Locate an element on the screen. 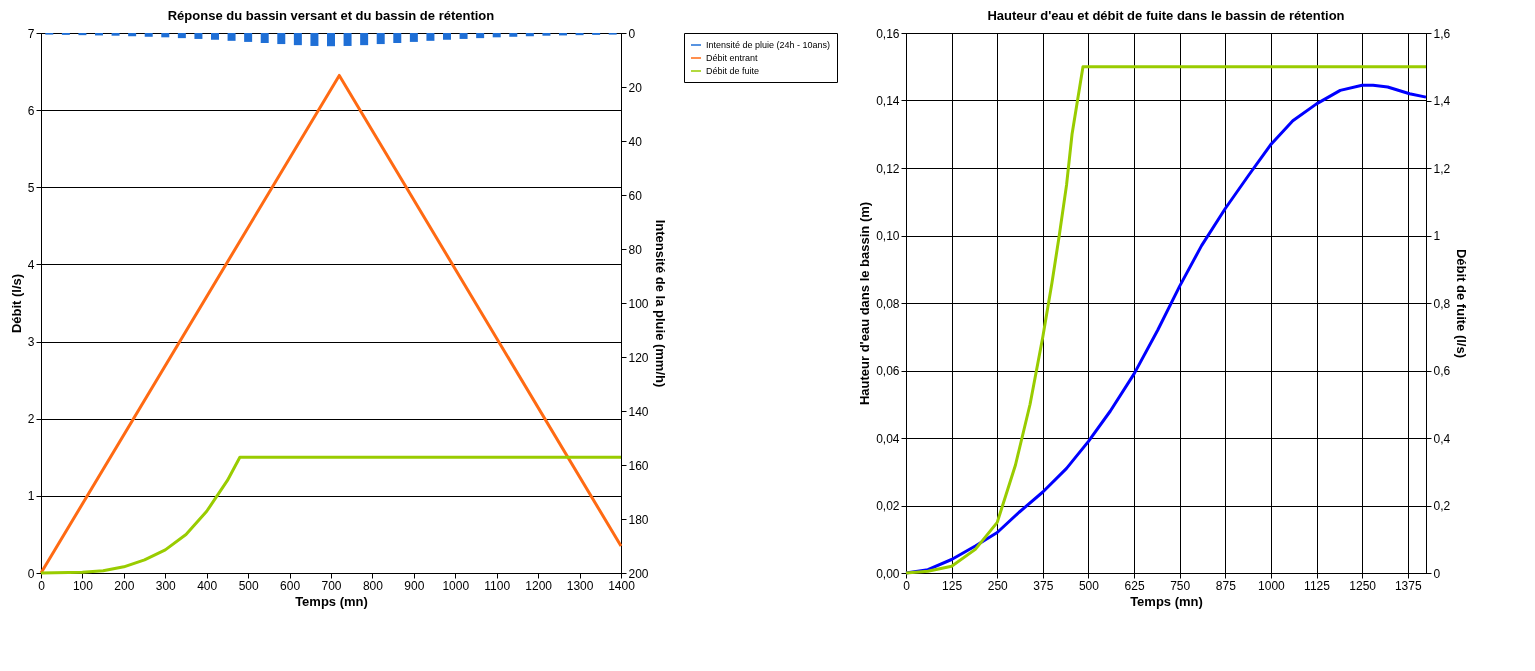 The image size is (1535, 671). y2-tick-label: 1,2 is located at coordinates (1442, 168).